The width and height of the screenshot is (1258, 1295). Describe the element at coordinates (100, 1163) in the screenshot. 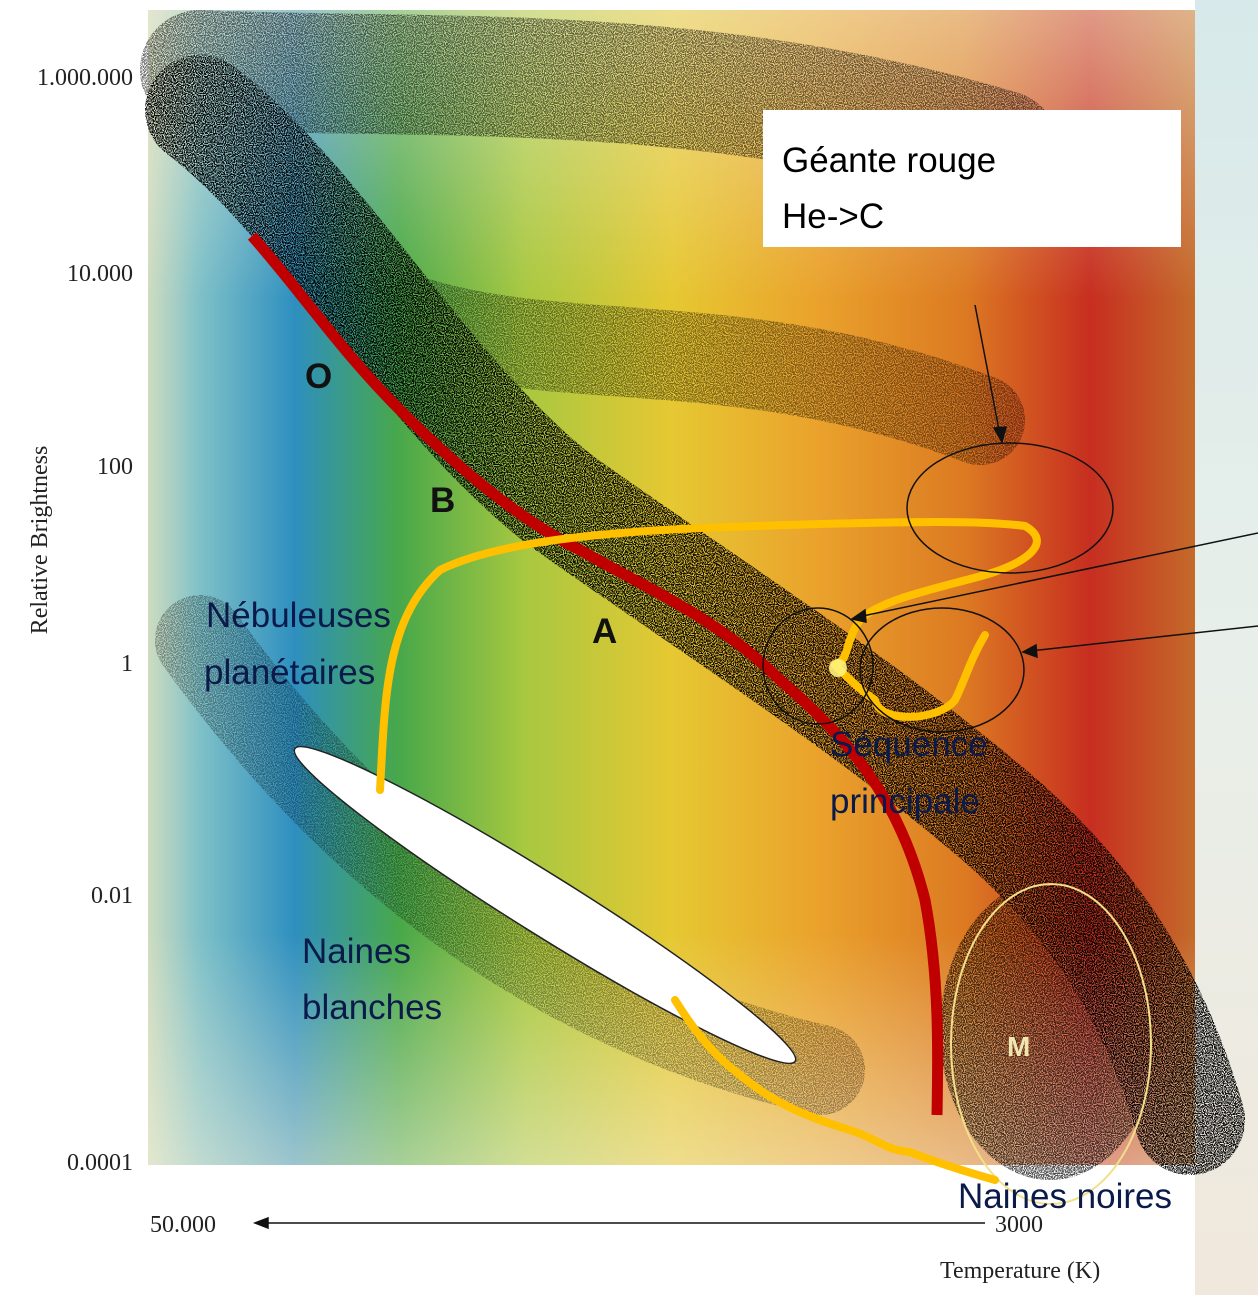

I see `y-tick-0-0001: 0.0001` at that location.